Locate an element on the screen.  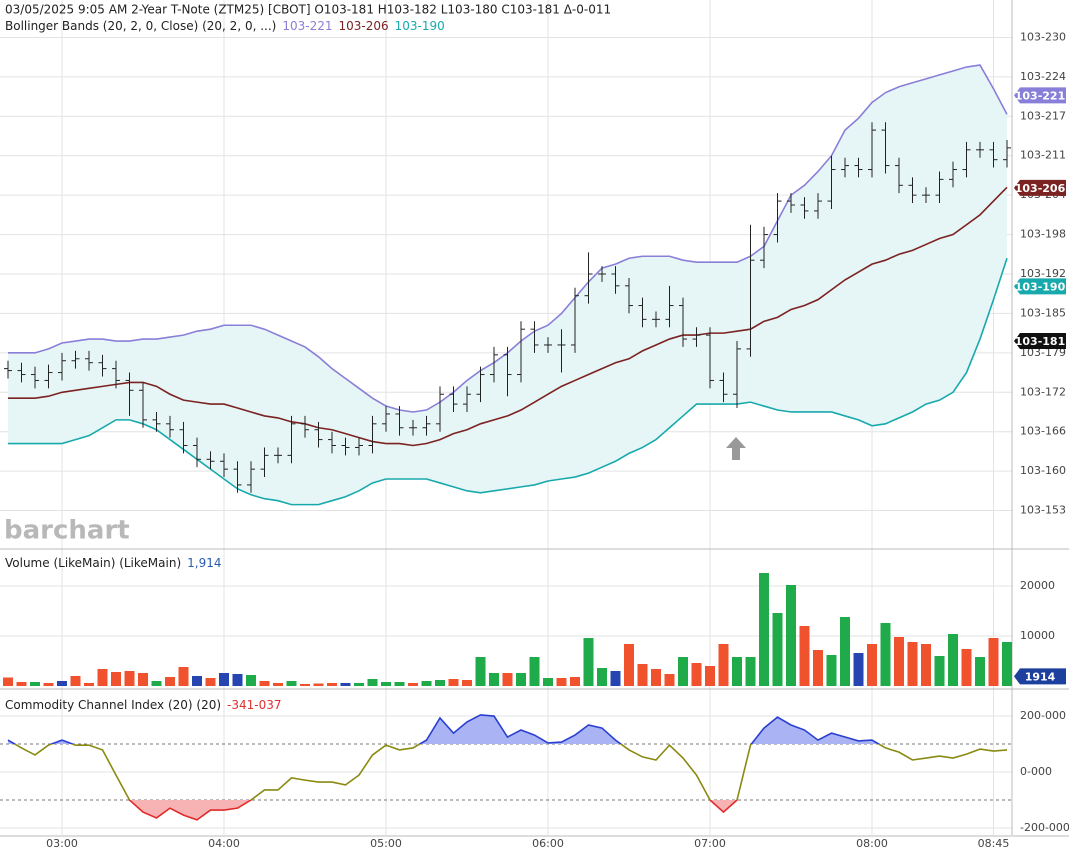
y-tick-label: 103-192 is located at coordinates (1043, 273).